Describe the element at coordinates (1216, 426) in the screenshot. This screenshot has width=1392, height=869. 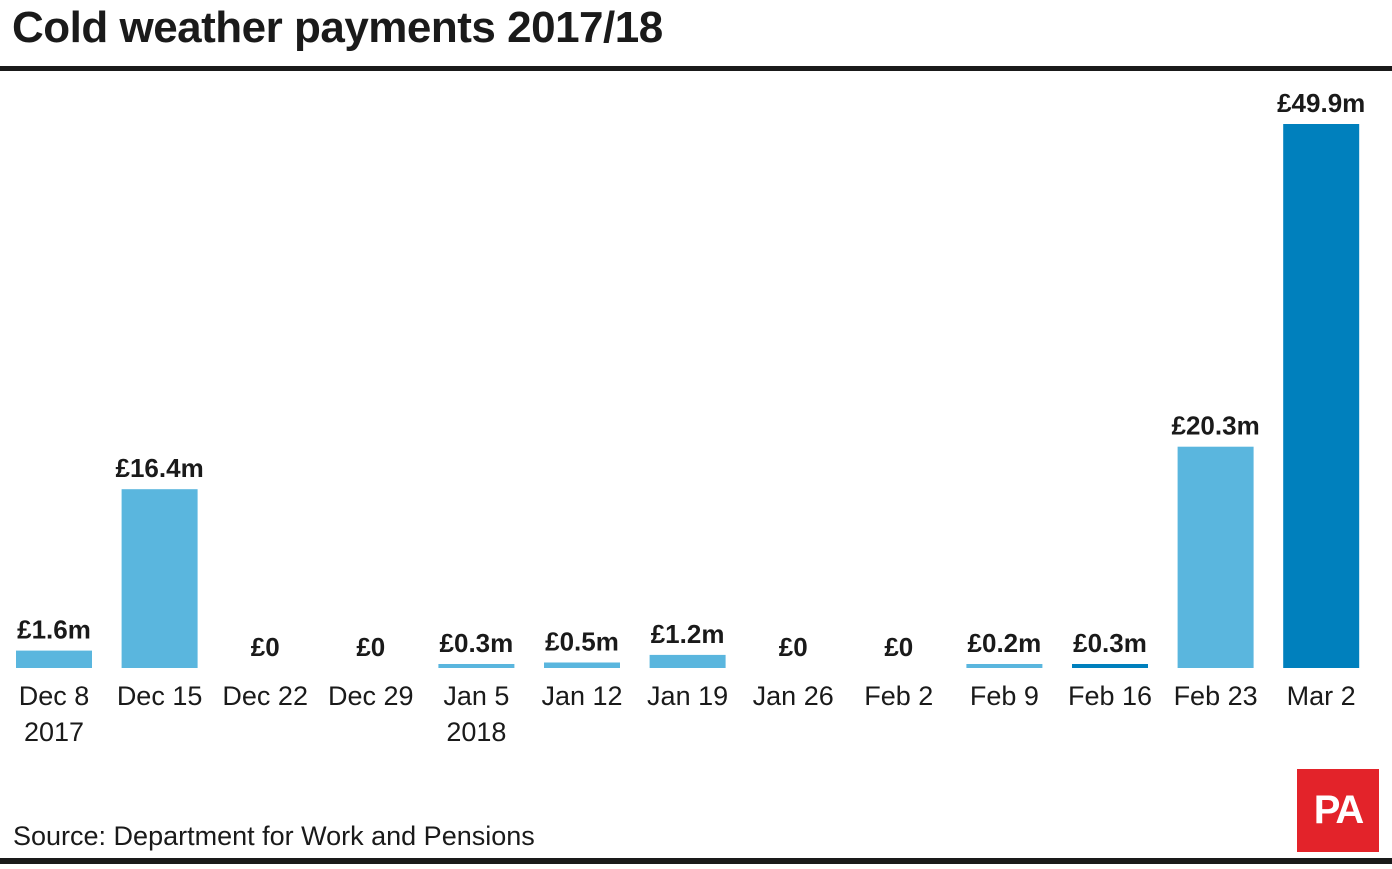
I see `data-label: £20.3m` at that location.